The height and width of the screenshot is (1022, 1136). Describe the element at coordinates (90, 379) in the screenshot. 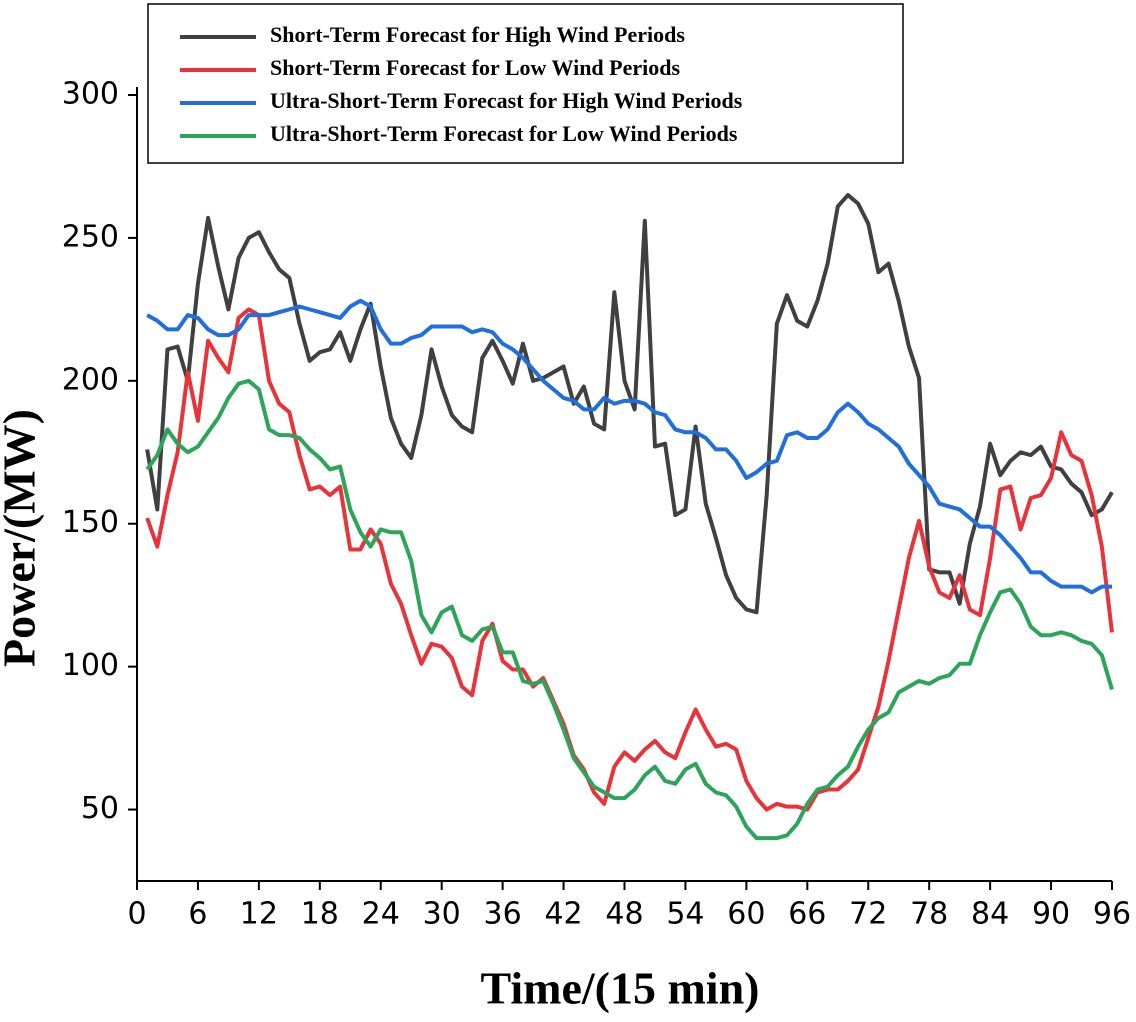

I see `y-tick-label: 200` at that location.